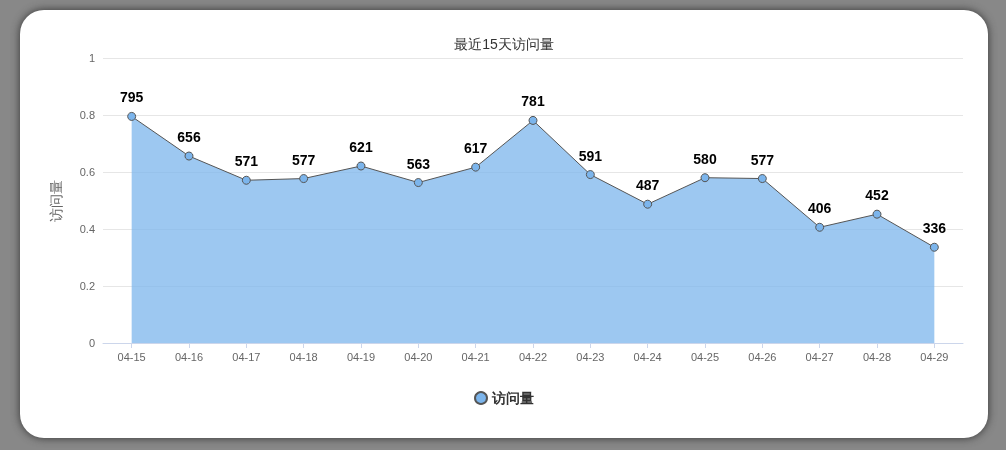 This screenshot has height=450, width=1006. What do you see at coordinates (705, 158) in the screenshot?
I see `annotation: 580` at bounding box center [705, 158].